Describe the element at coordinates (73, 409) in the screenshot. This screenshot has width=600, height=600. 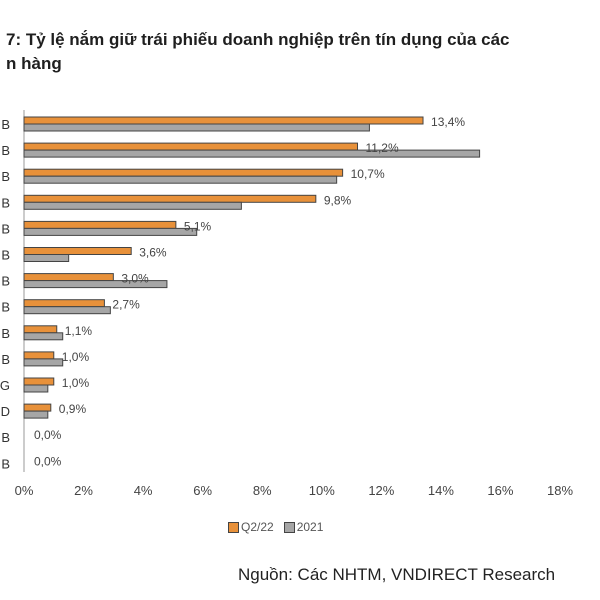
I see `data-label: 0,9%` at that location.